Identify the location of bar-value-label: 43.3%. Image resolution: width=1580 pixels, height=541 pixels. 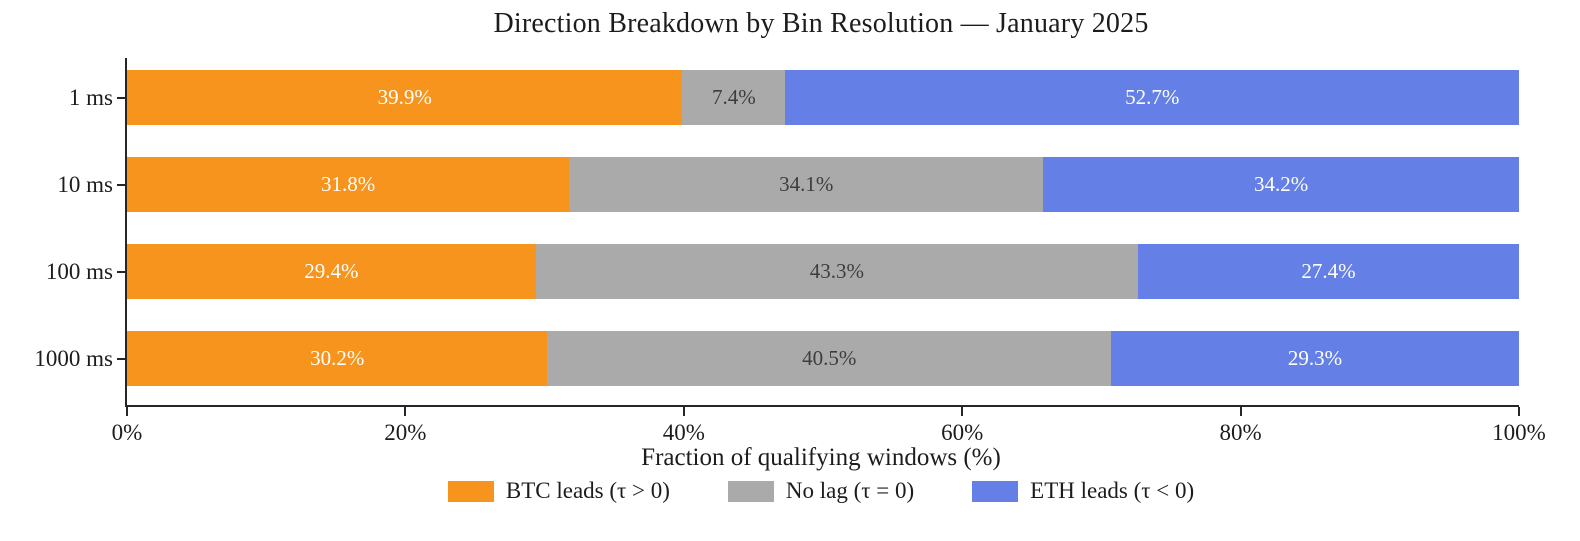
(837, 271).